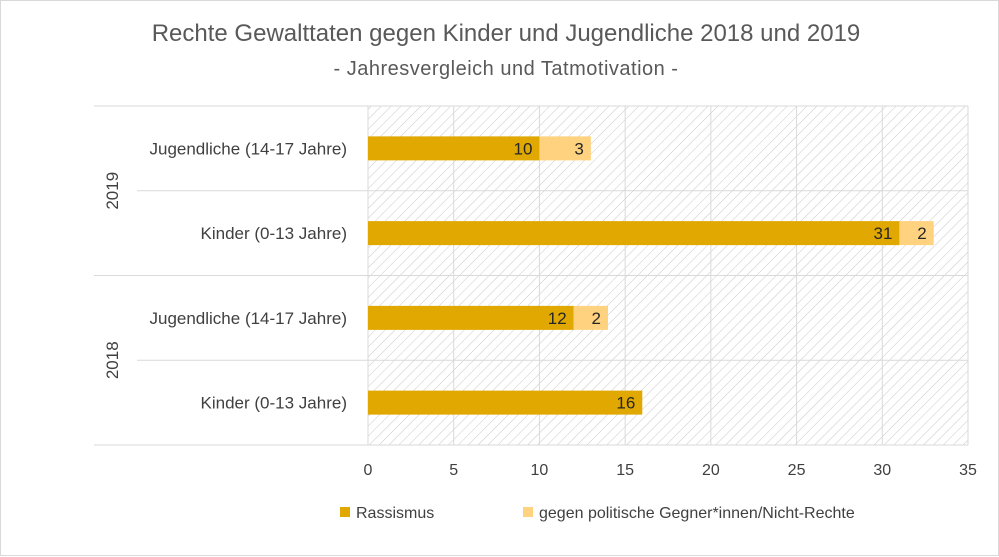 The width and height of the screenshot is (999, 557). Describe the element at coordinates (557, 318) in the screenshot. I see `data-label: 12` at that location.